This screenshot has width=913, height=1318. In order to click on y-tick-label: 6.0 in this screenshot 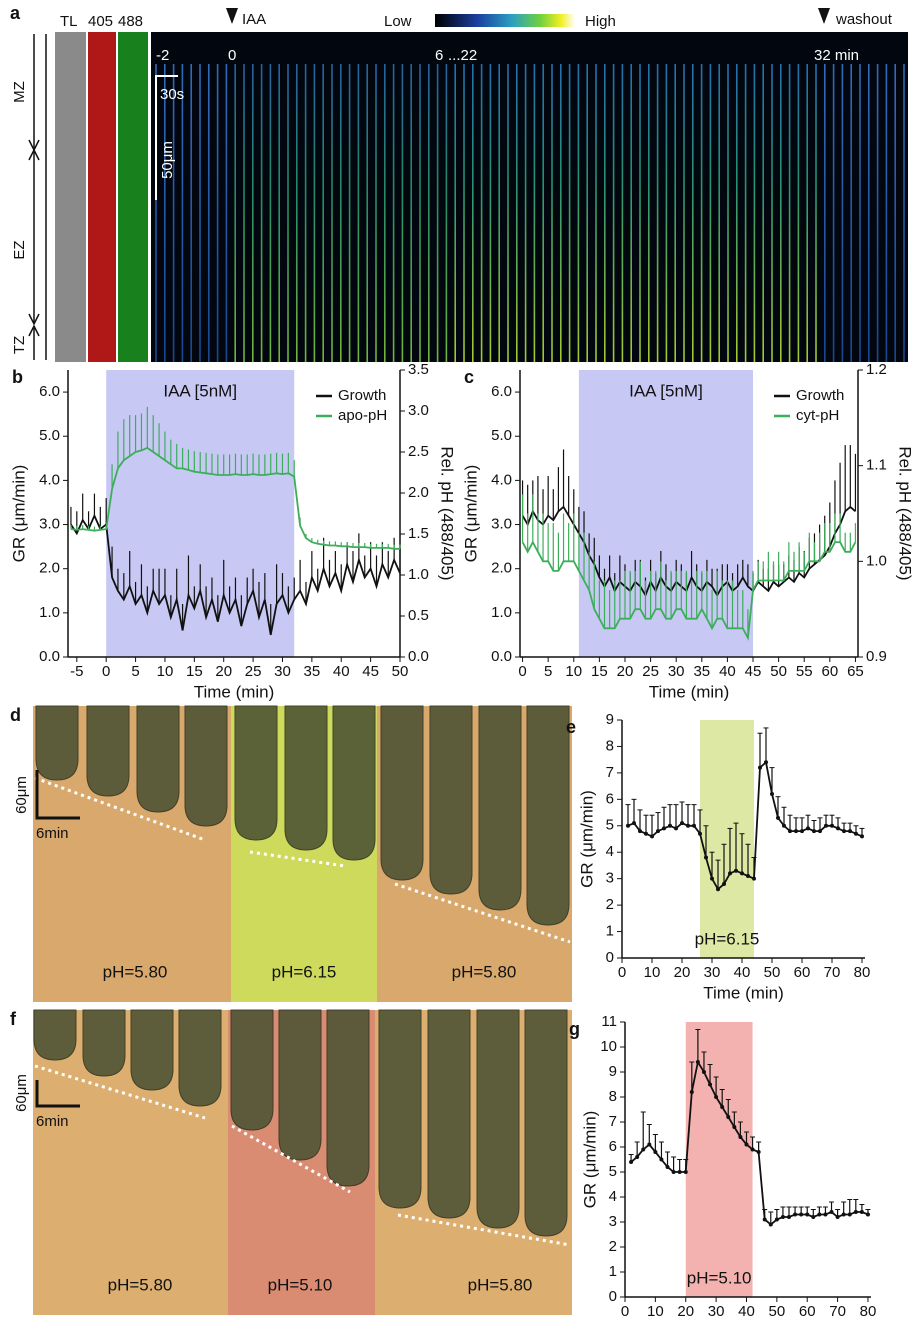, I will do `click(501, 391)`.